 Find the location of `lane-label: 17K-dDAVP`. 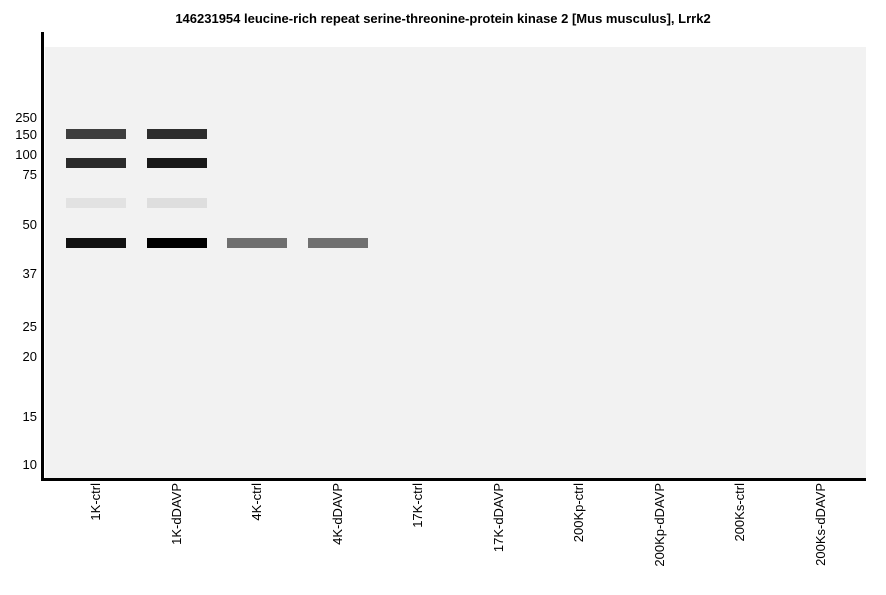

lane-label: 17K-dDAVP is located at coordinates (498, 518).